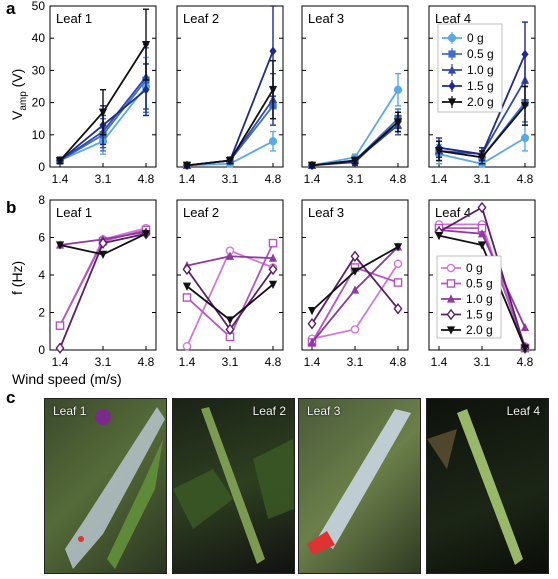 The height and width of the screenshot is (579, 558). I want to click on ytick-label-b: 2, so click(41, 313).